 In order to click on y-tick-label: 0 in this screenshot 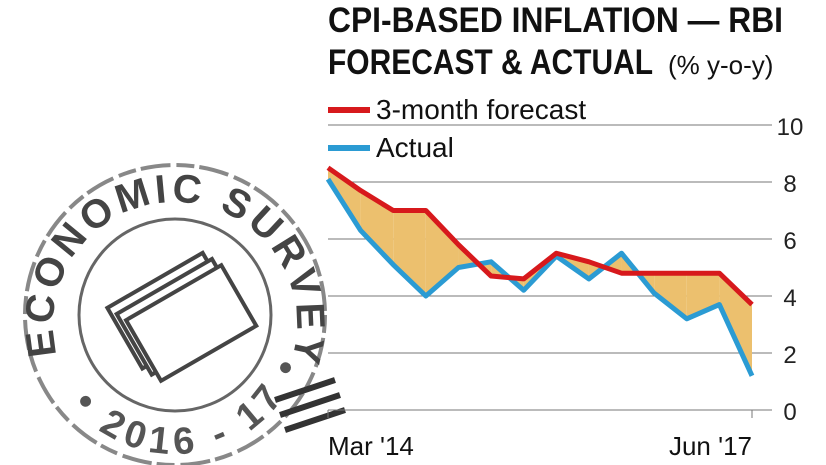, I will do `click(789, 412)`.